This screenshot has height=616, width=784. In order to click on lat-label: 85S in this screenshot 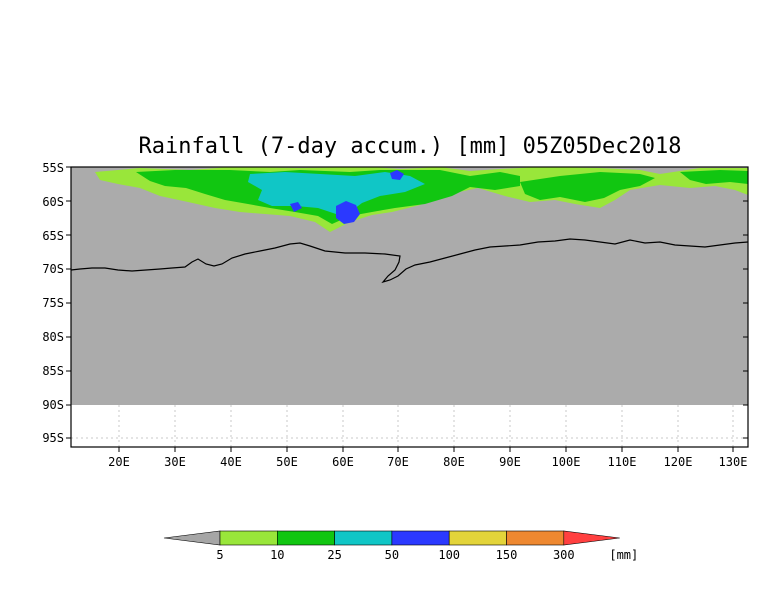, I will do `click(53, 371)`.